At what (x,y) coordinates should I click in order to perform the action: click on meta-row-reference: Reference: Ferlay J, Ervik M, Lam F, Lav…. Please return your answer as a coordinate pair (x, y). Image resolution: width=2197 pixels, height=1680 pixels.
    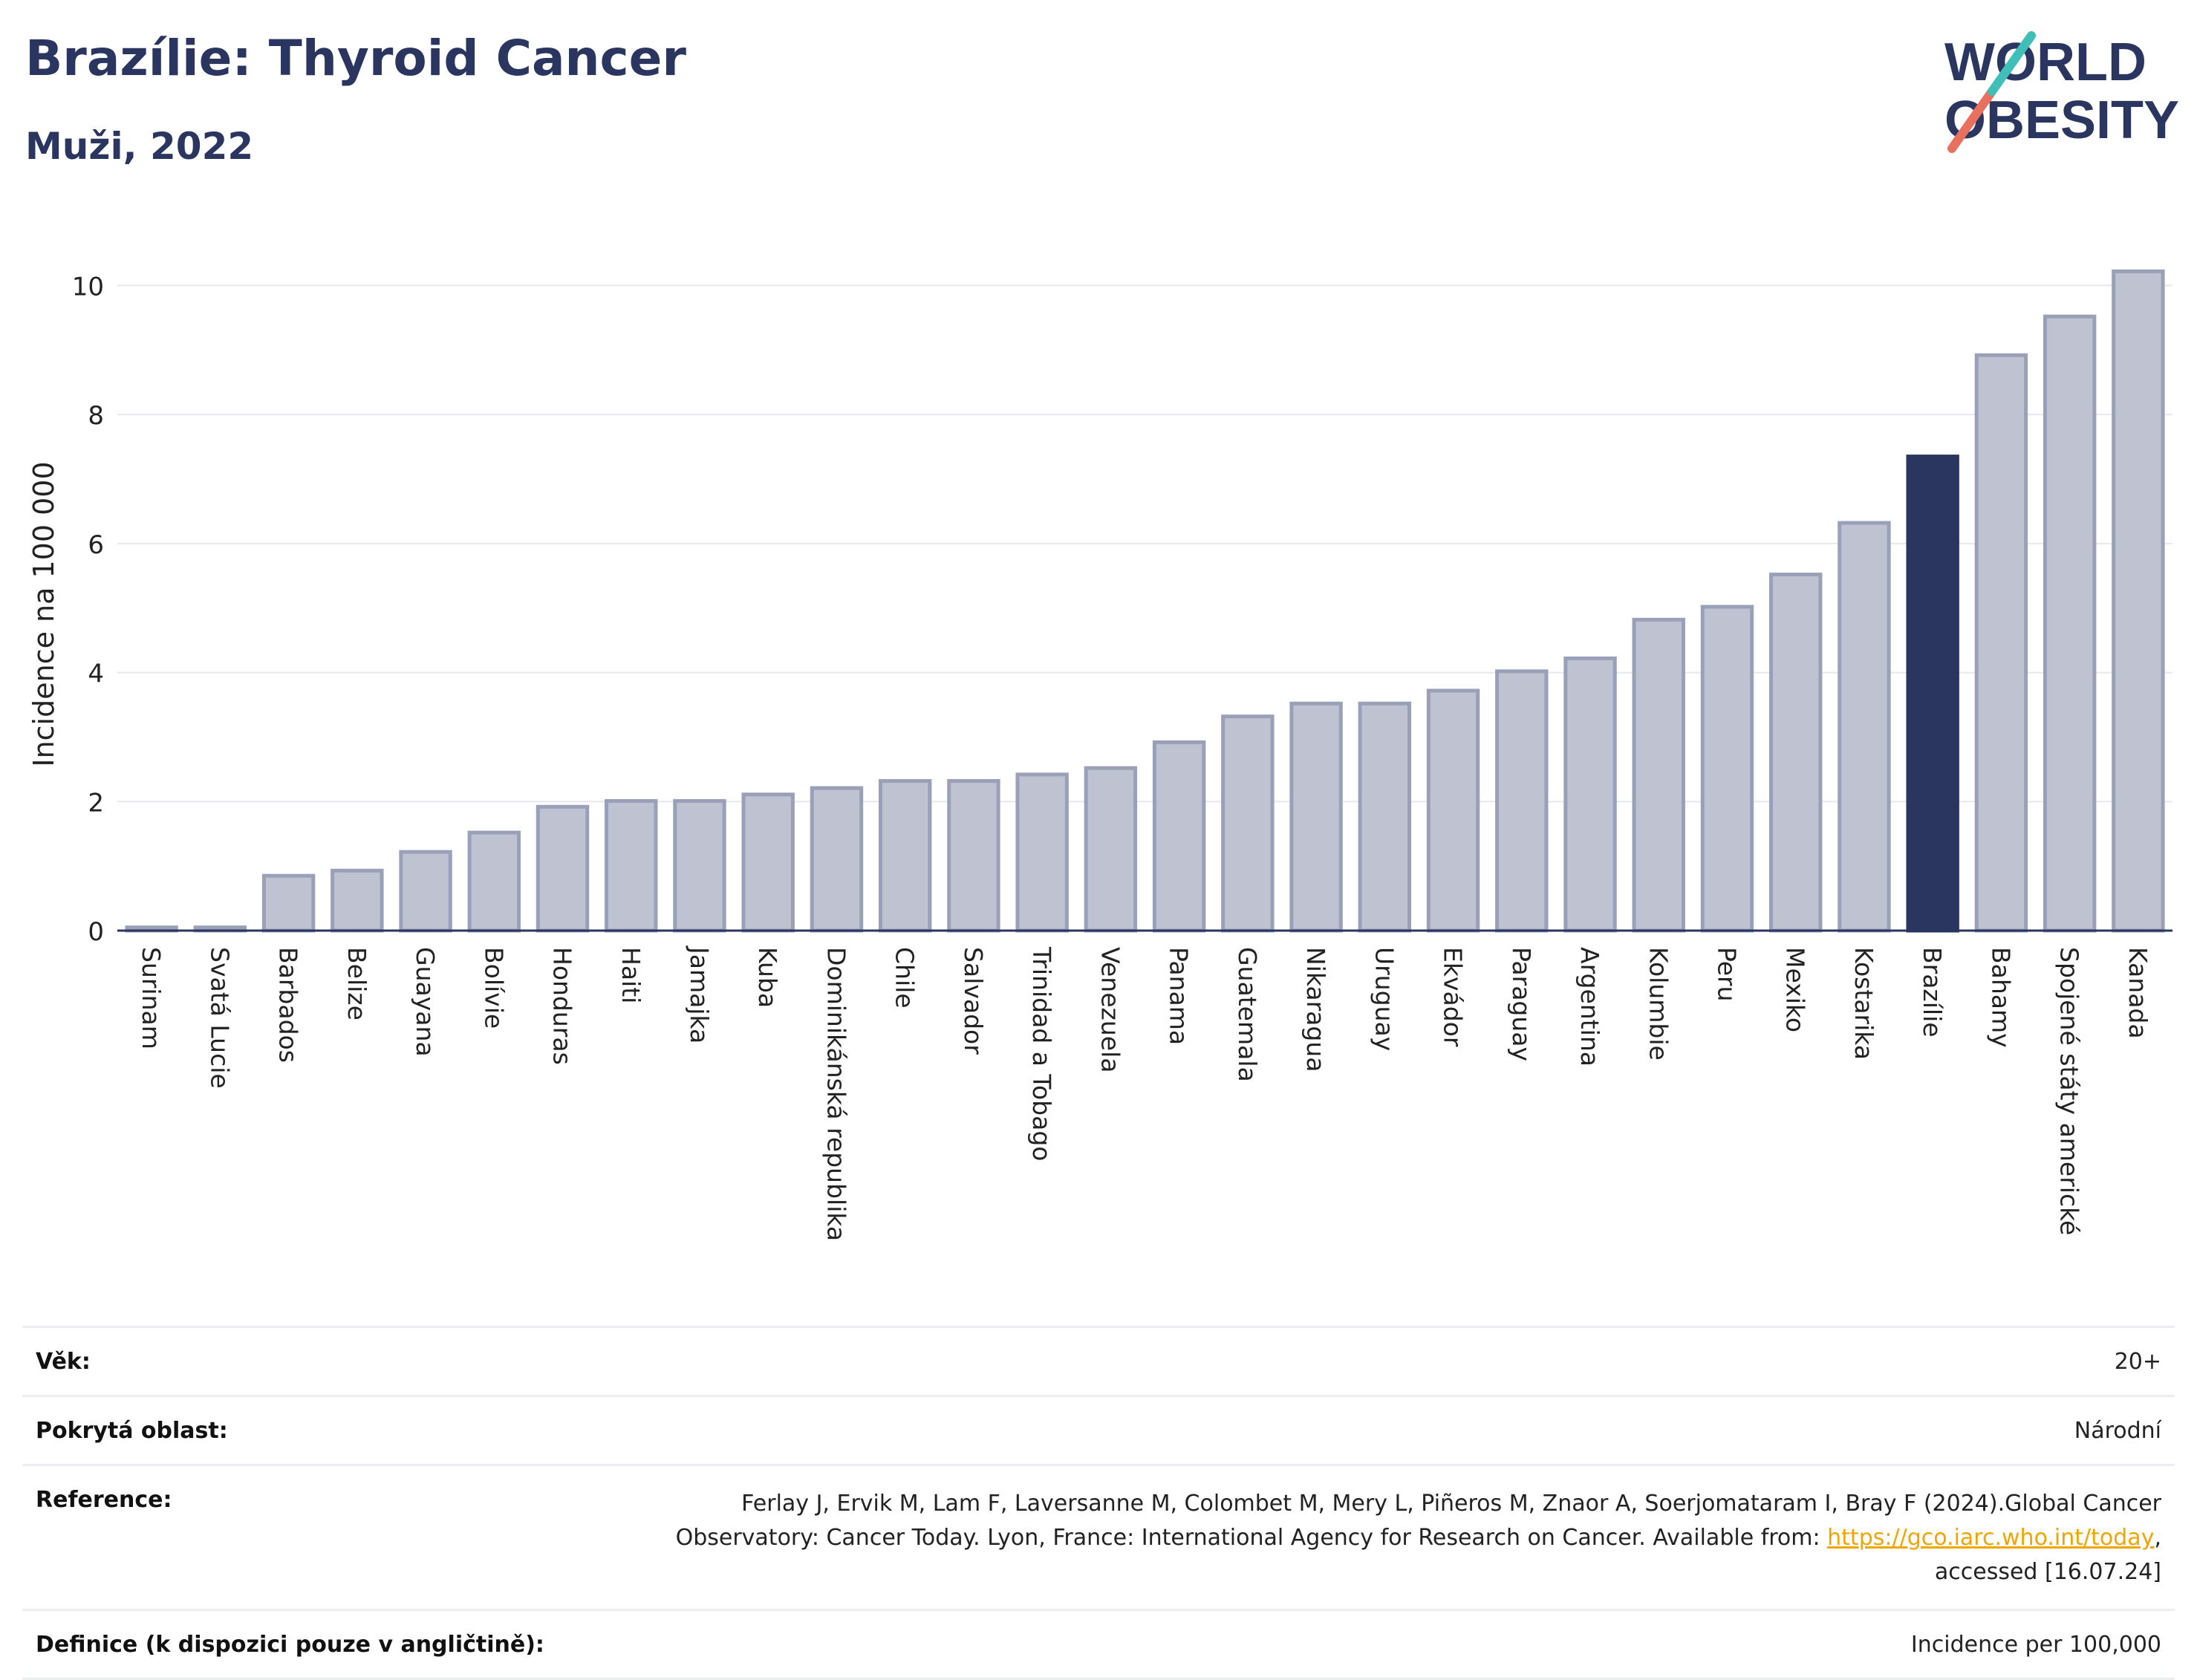
    Looking at the image, I should click on (1098, 1537).